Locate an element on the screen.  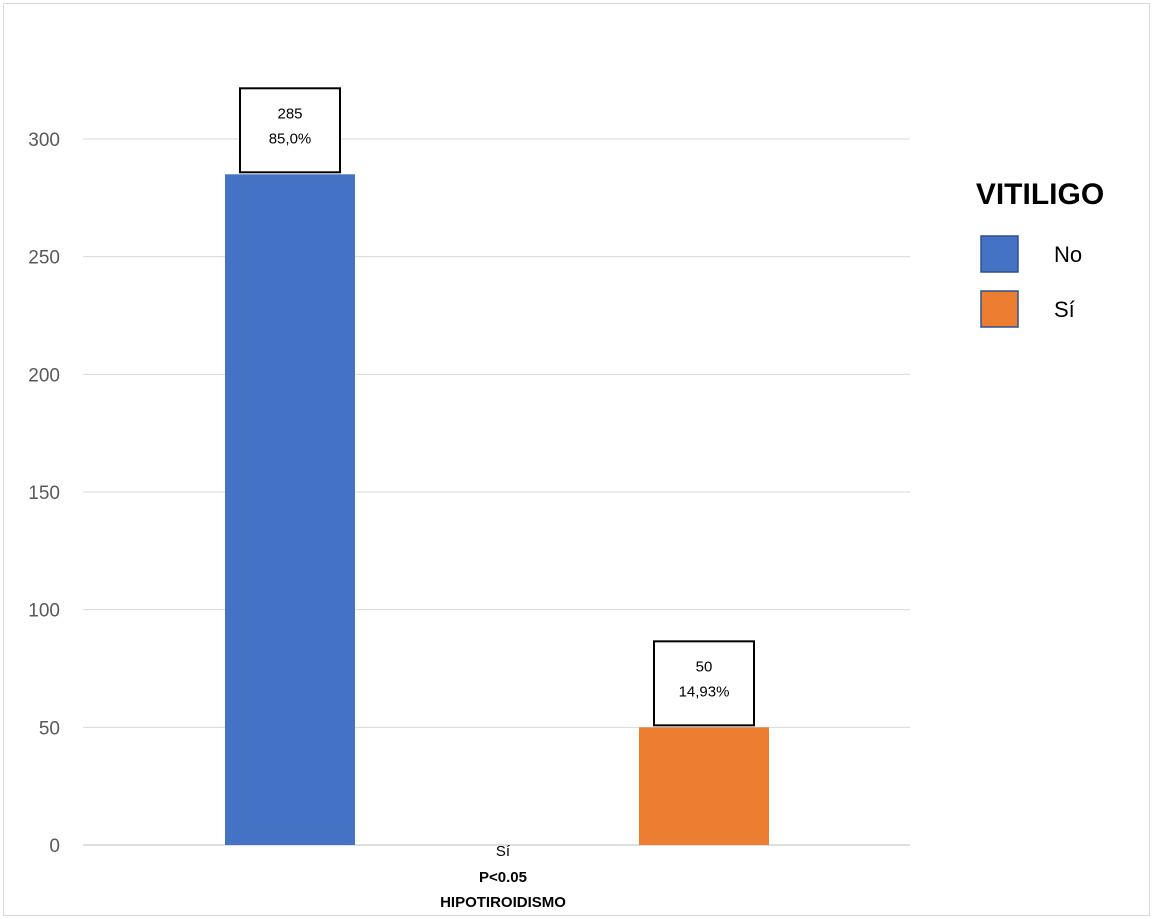
y-tick-label: 200 is located at coordinates (44, 375).